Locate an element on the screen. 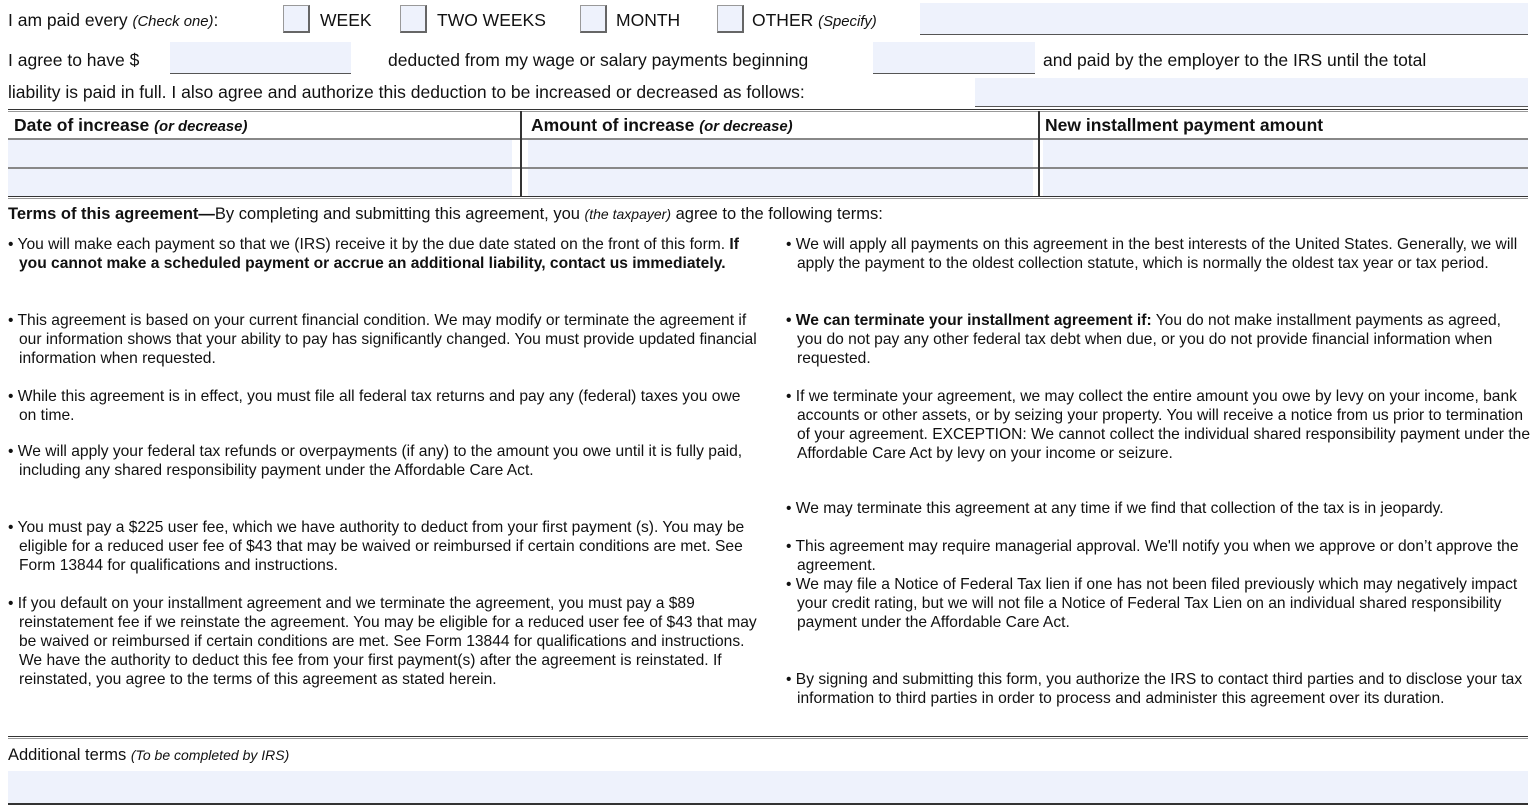 This screenshot has height=806, width=1536. label-text: I am paid every is located at coordinates (70, 20).